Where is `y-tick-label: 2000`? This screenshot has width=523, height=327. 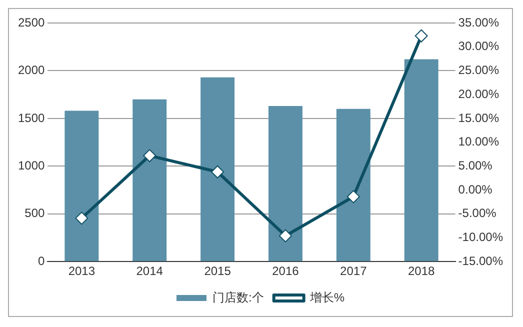
y-tick-label: 2000 is located at coordinates (32, 70).